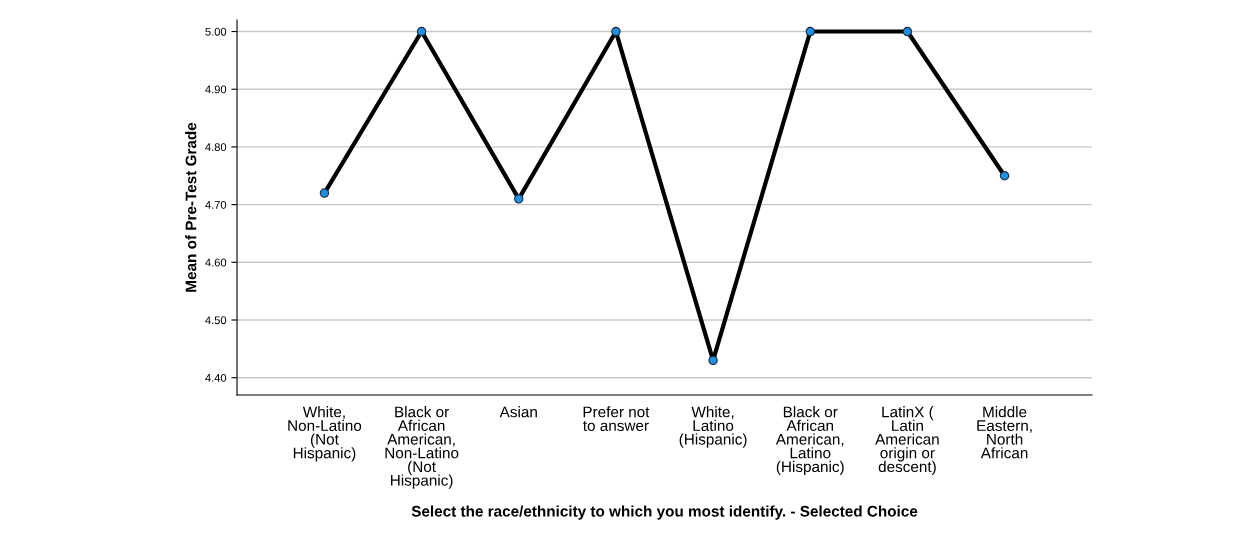 The height and width of the screenshot is (560, 1252). Describe the element at coordinates (216, 320) in the screenshot. I see `y-tick-label: 4.50` at that location.